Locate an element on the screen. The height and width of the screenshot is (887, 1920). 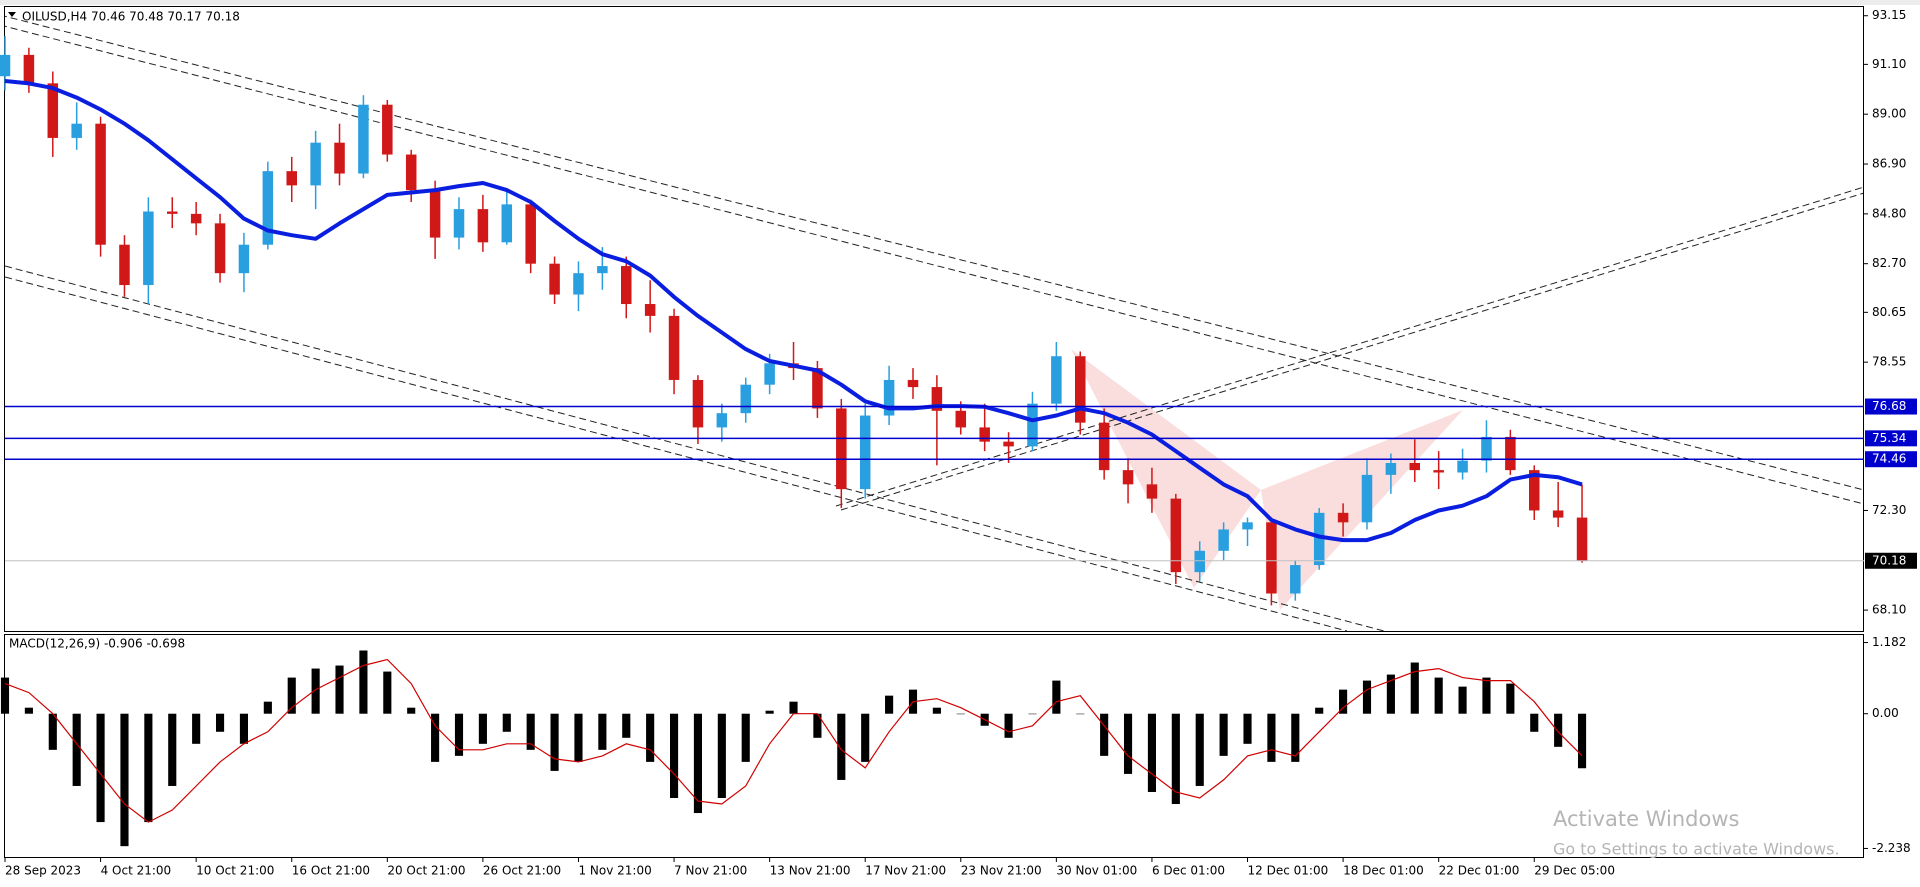
x-tick-label: 22 Dec 01:00 is located at coordinates (1479, 871).